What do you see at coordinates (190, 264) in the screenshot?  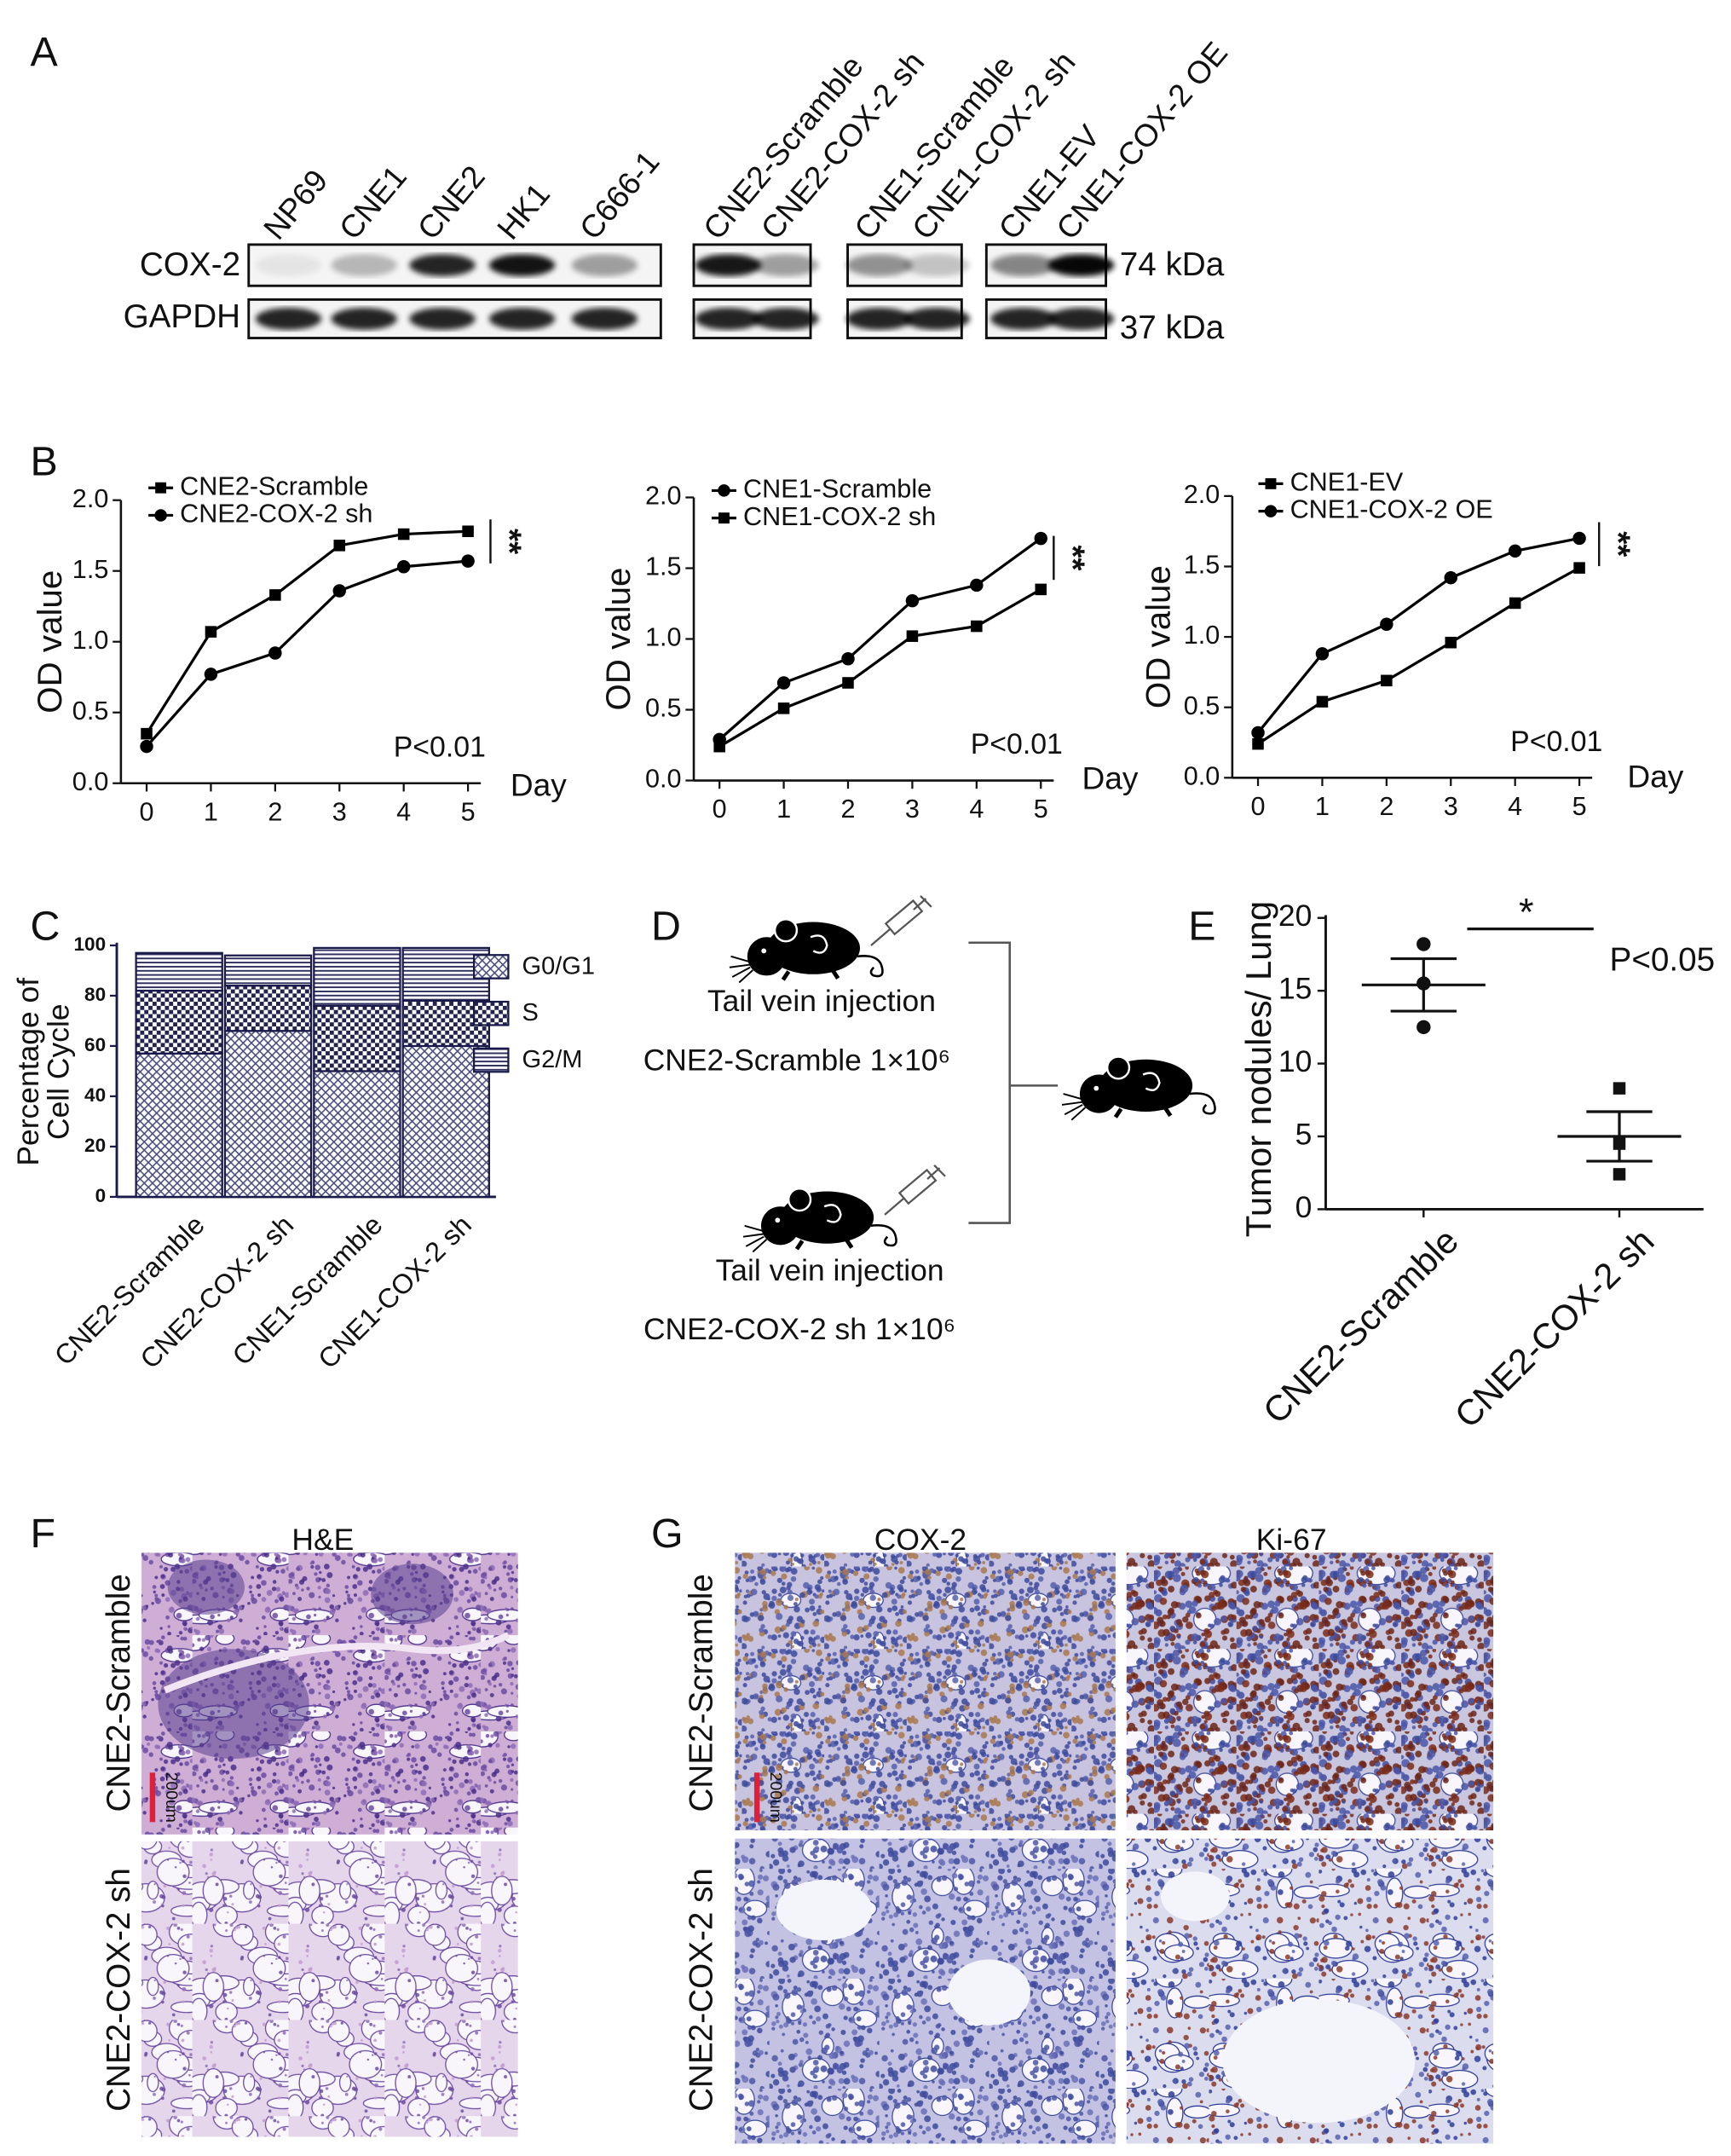 I see `row-label: COX-2` at bounding box center [190, 264].